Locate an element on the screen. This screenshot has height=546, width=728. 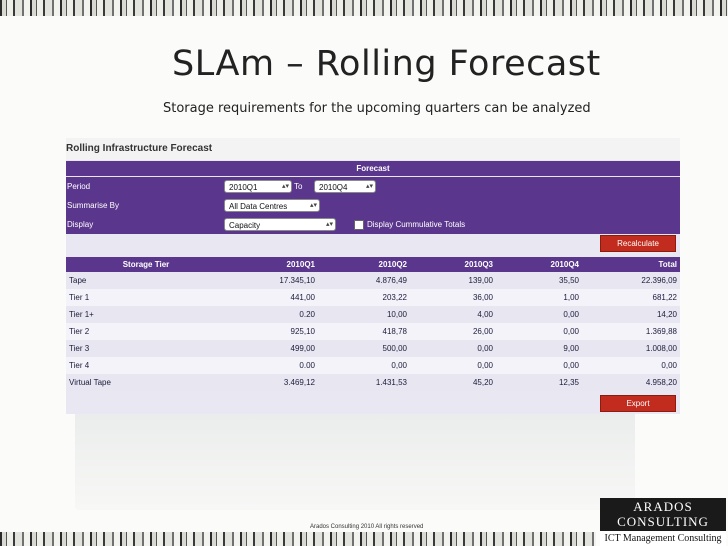
cell-value: 418,78 is located at coordinates (364, 331).